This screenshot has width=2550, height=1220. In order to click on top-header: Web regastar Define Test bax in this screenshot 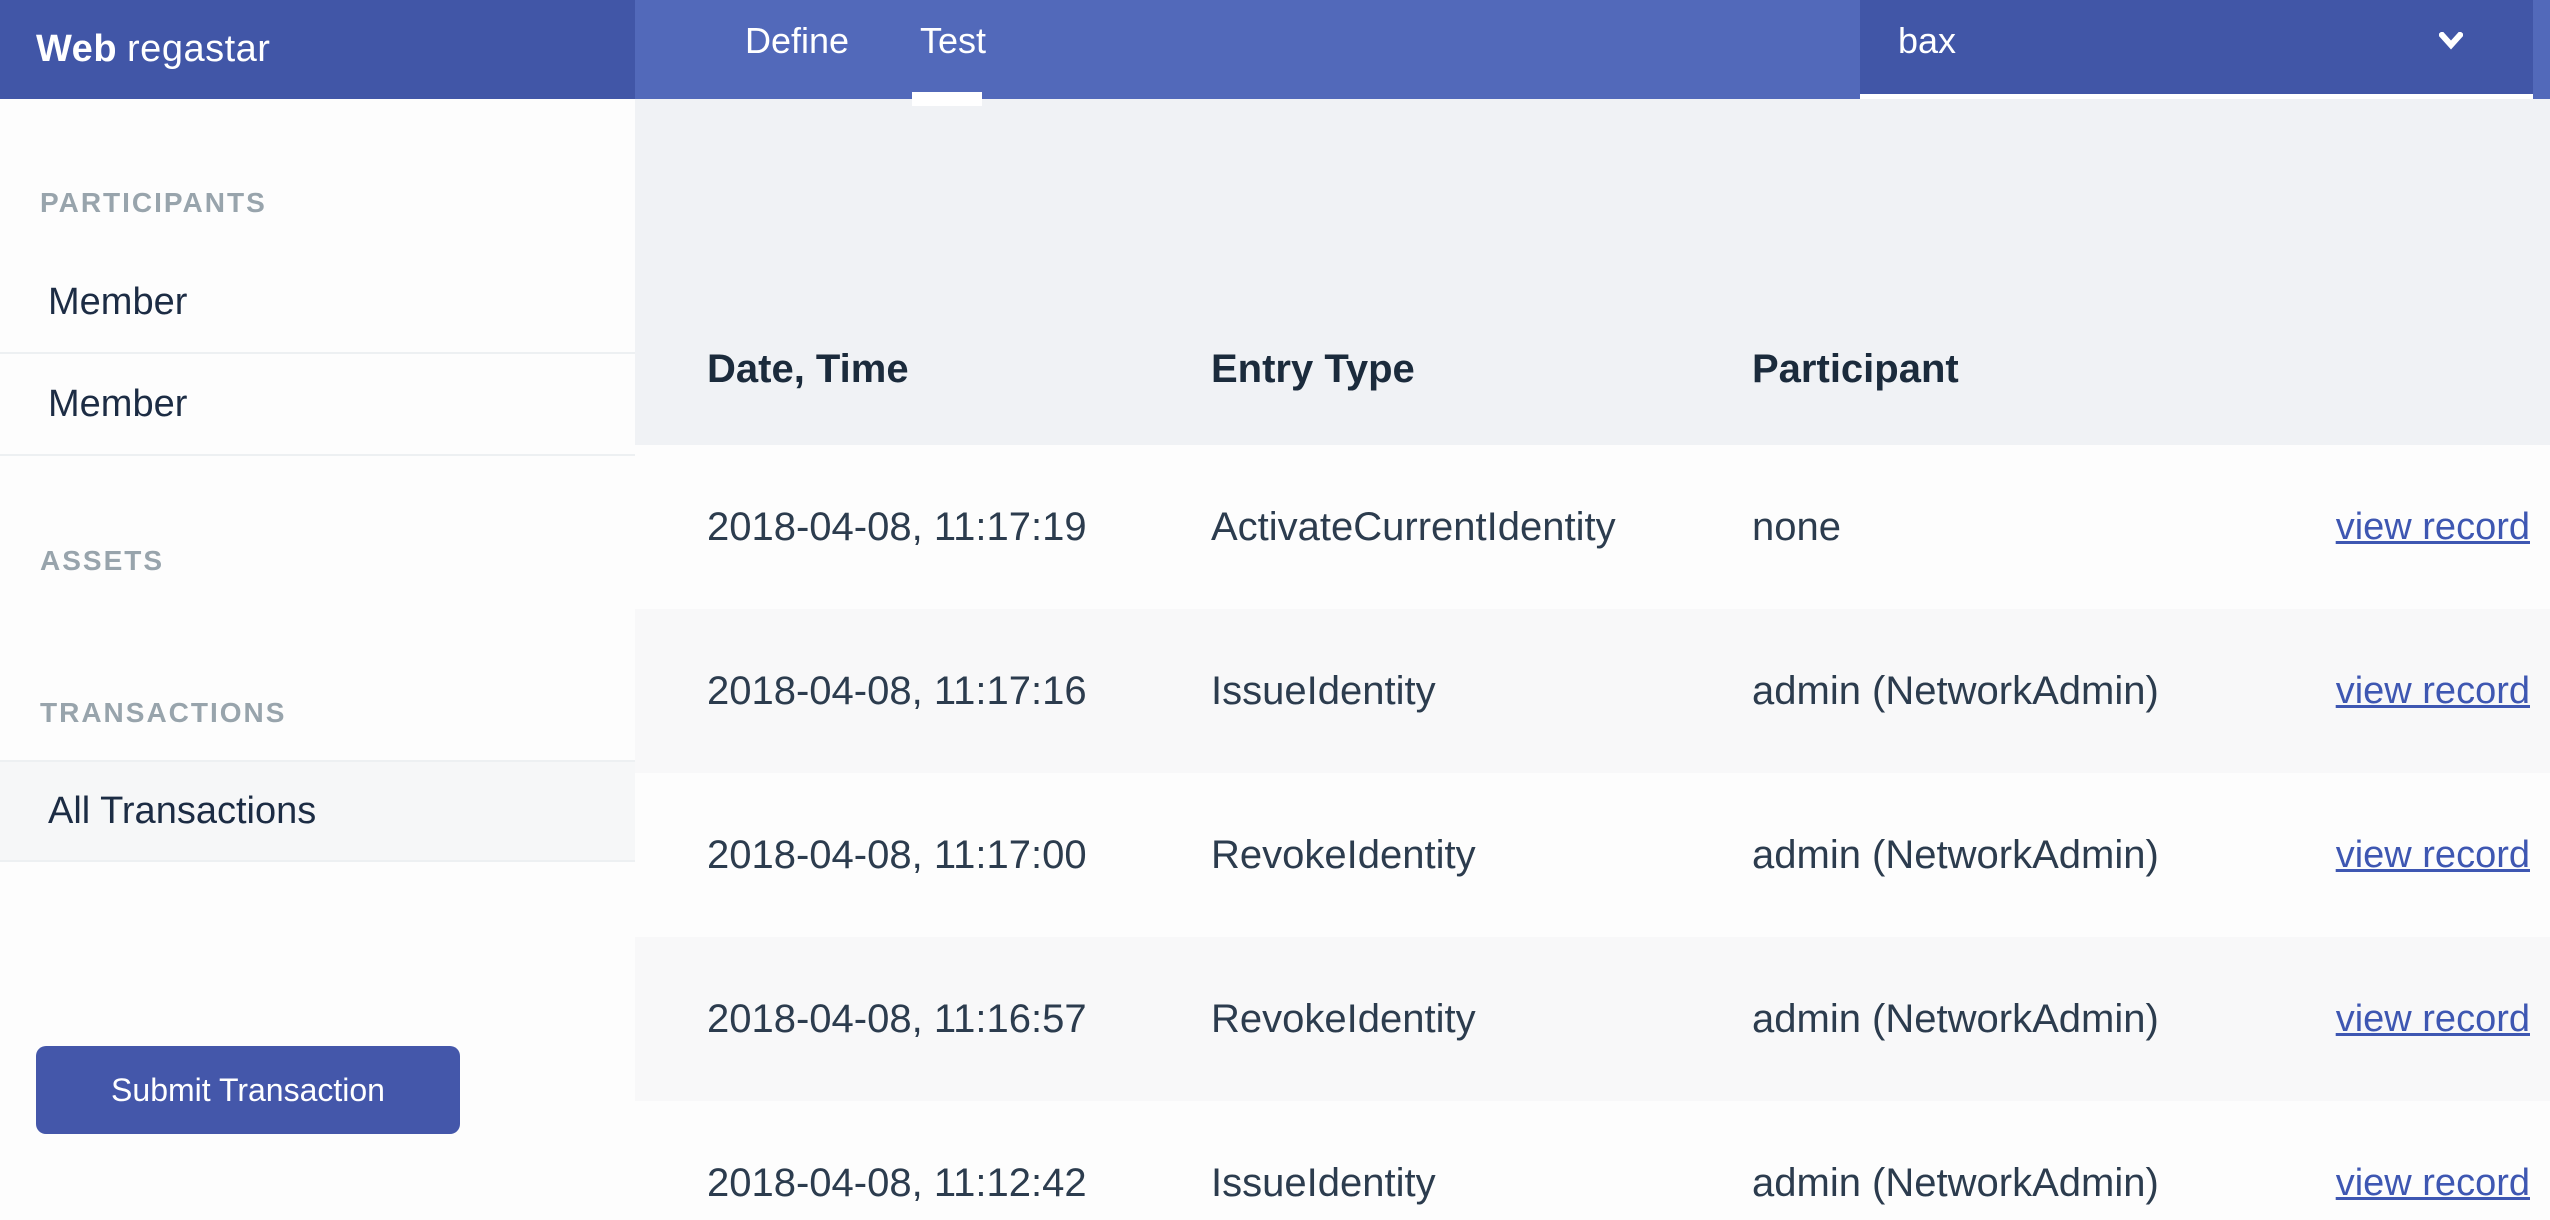, I will do `click(1275, 49)`.